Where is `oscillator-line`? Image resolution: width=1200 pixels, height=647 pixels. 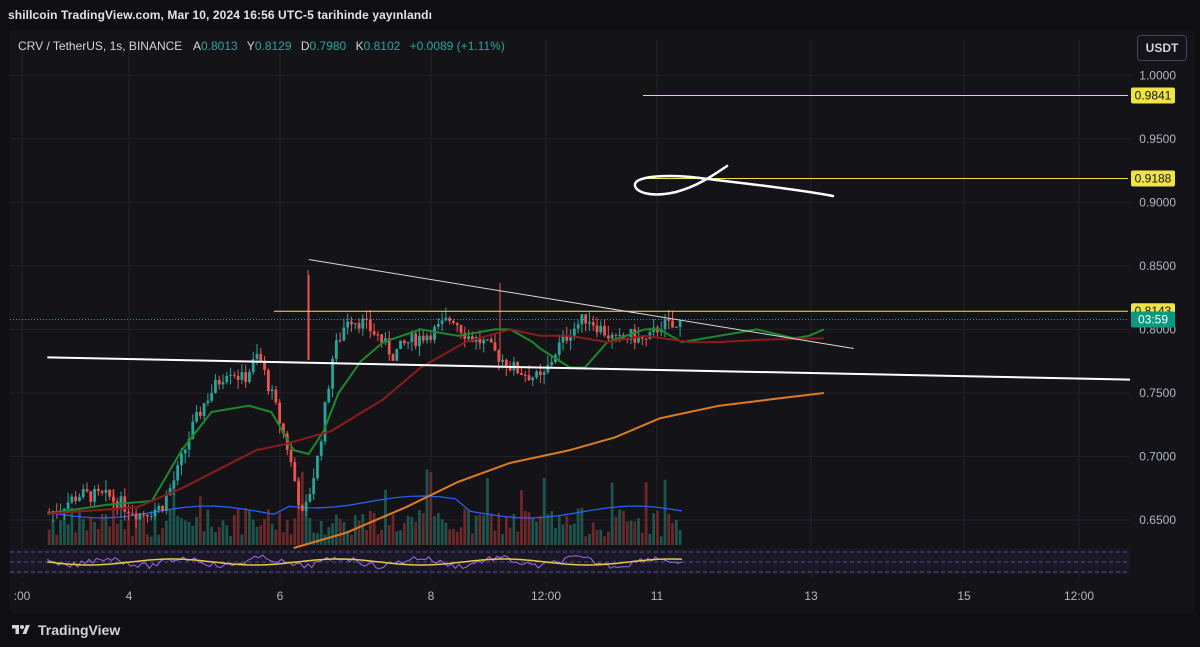
oscillator-line is located at coordinates (365, 562).